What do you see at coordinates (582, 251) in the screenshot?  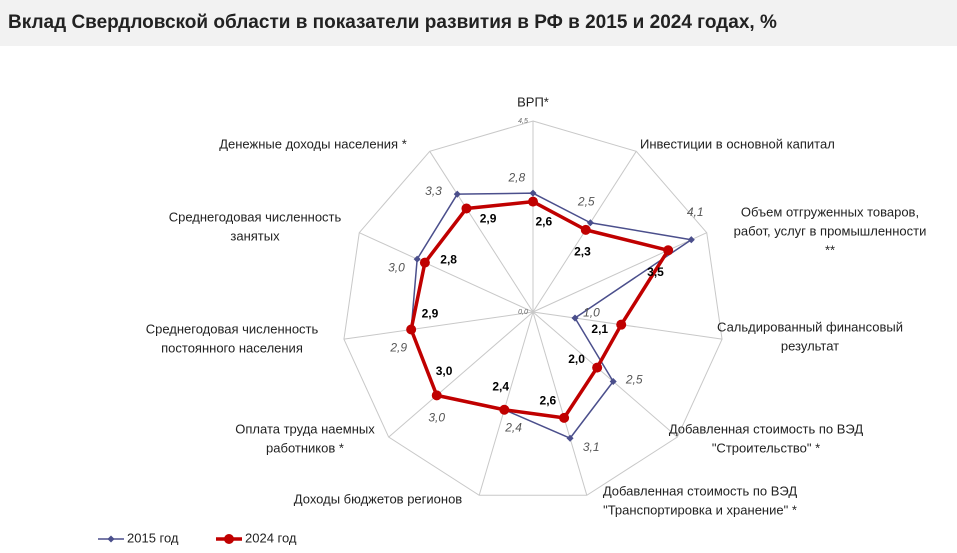 I see `value-label: 2,3` at bounding box center [582, 251].